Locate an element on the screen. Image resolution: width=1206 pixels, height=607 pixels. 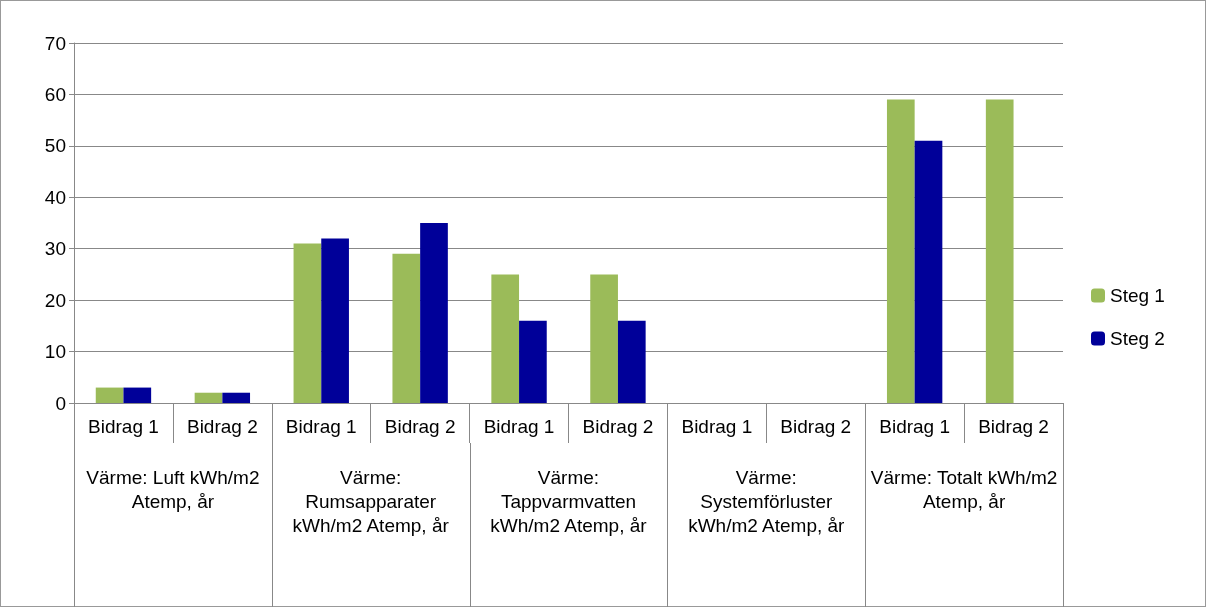
y-tick-label: 60 is located at coordinates (55, 94).